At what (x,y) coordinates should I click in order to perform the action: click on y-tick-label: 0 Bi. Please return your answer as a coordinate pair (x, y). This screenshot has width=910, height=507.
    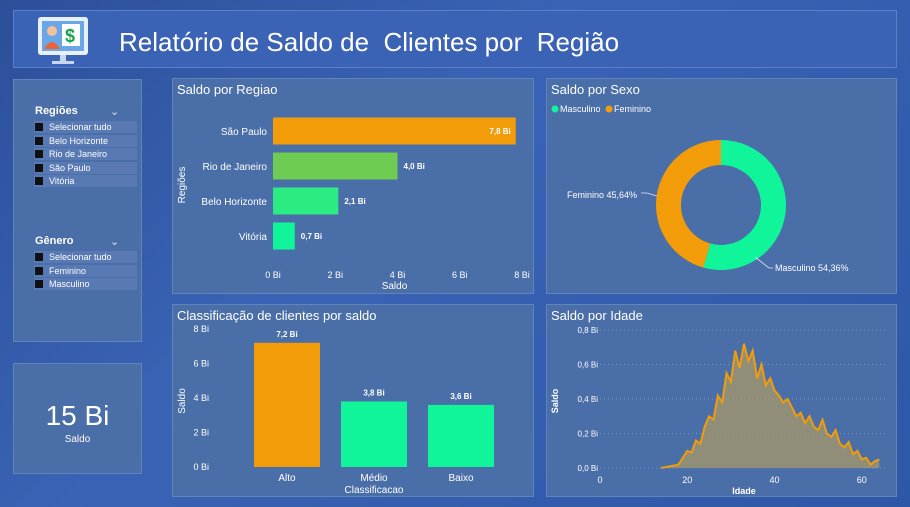
    Looking at the image, I should click on (201, 467).